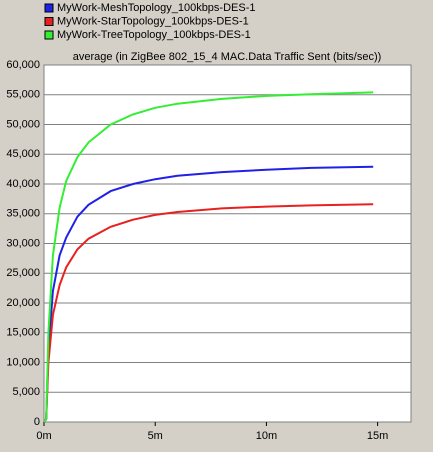 The width and height of the screenshot is (433, 452). Describe the element at coordinates (26, 392) in the screenshot. I see `y-tick-label: 5,000` at that location.